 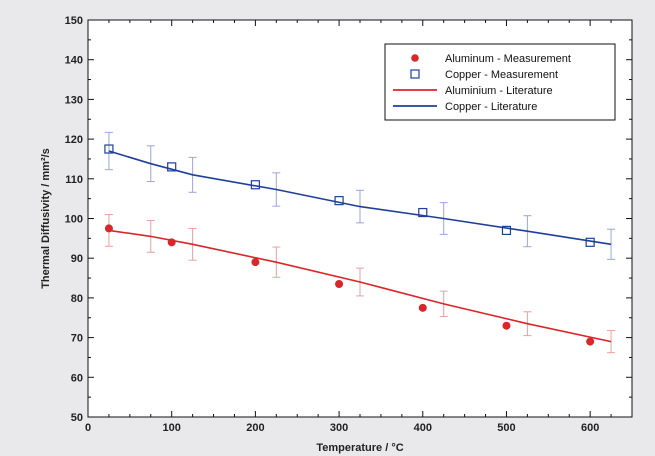 I want to click on legend-box, so click(x=500, y=82).